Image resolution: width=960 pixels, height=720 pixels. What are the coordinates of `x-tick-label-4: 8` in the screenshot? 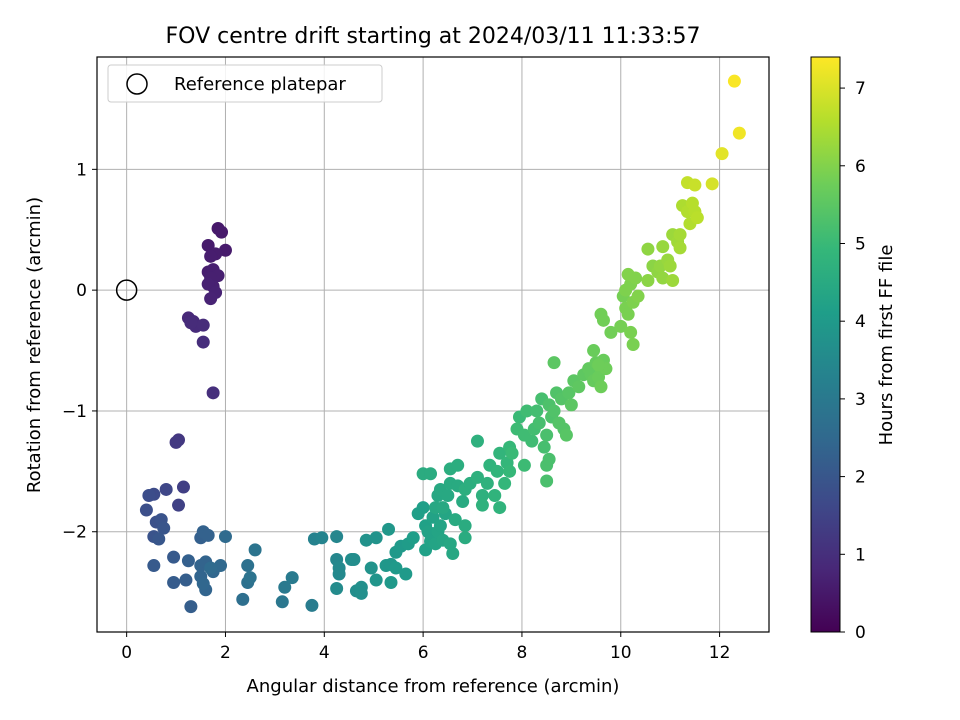 It's located at (522, 653).